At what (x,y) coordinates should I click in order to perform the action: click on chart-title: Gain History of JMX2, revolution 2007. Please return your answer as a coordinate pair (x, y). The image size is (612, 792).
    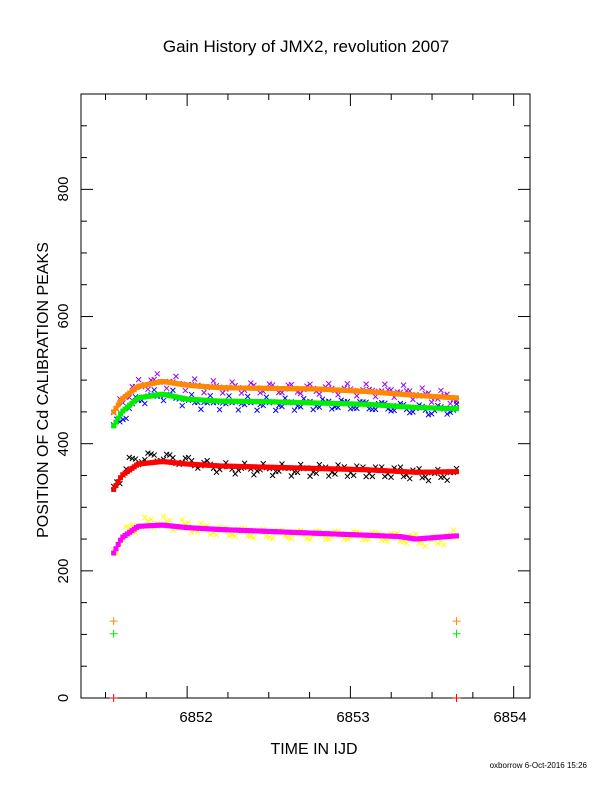
    Looking at the image, I should click on (306, 46).